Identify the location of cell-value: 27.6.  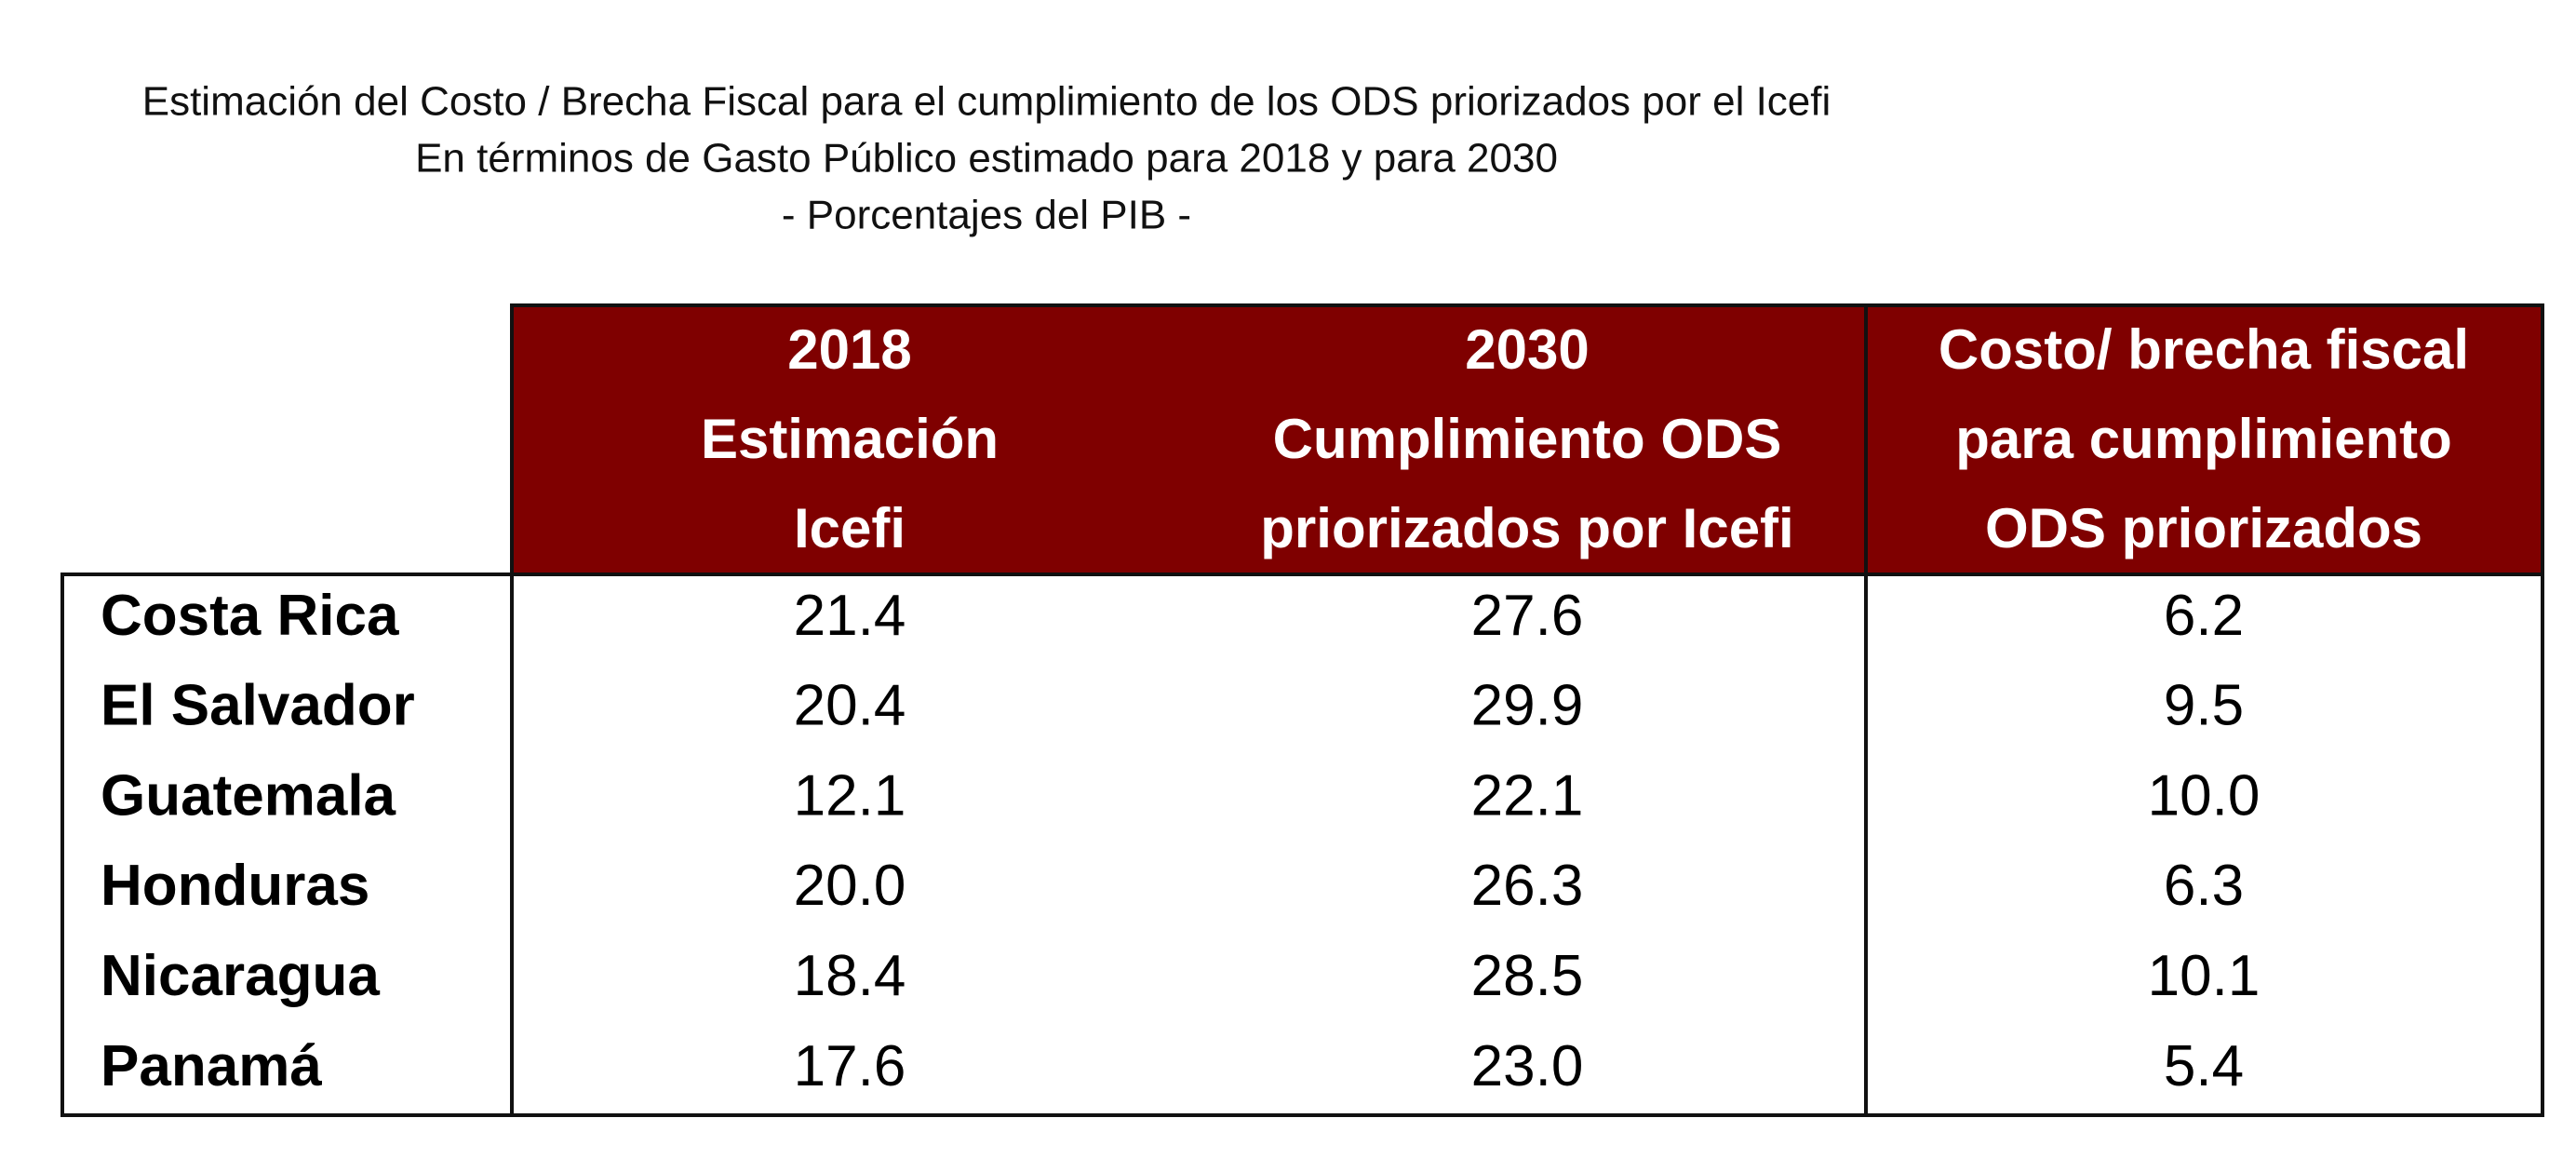
(1527, 616).